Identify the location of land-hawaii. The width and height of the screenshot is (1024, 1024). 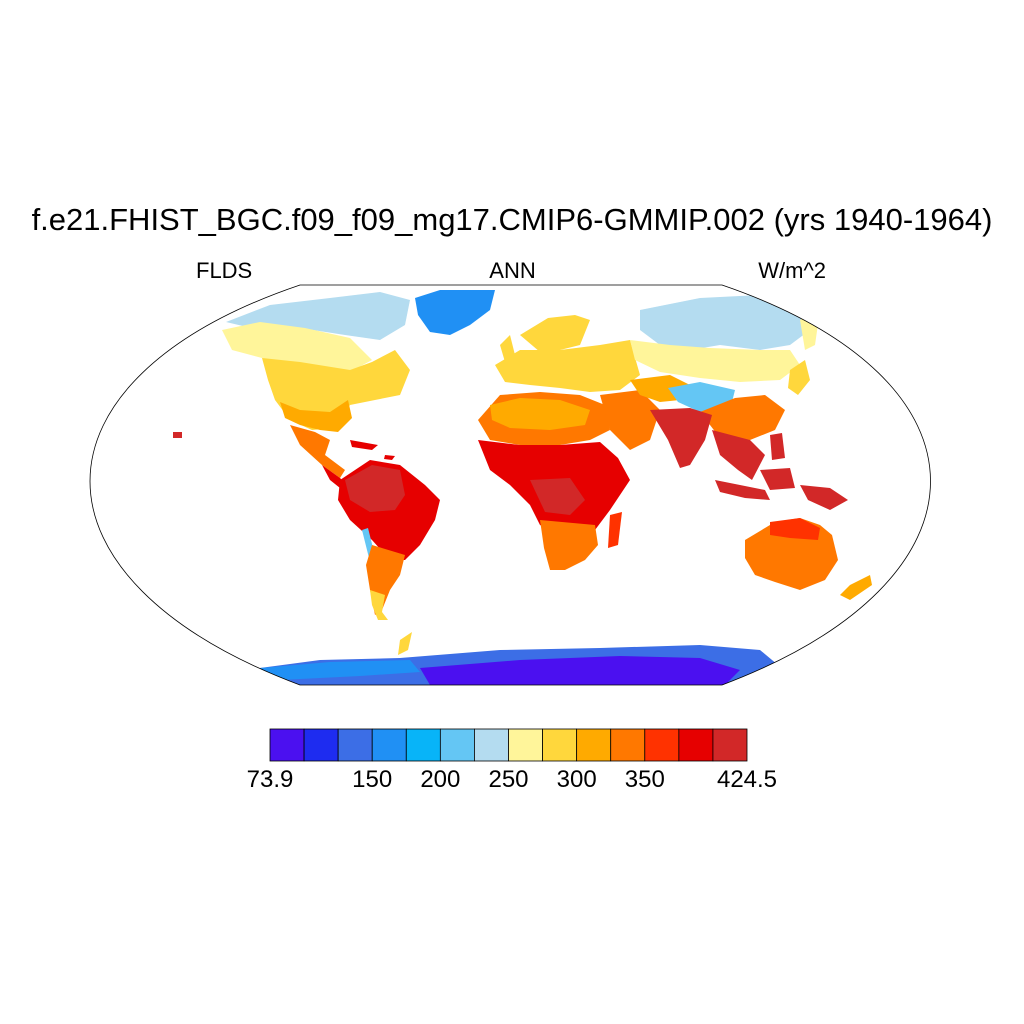
(177, 435).